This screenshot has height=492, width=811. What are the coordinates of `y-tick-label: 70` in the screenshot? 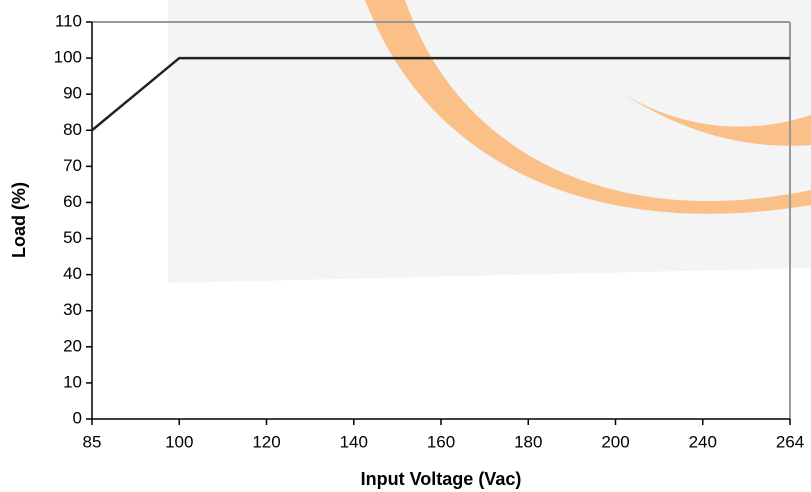 It's located at (72, 165).